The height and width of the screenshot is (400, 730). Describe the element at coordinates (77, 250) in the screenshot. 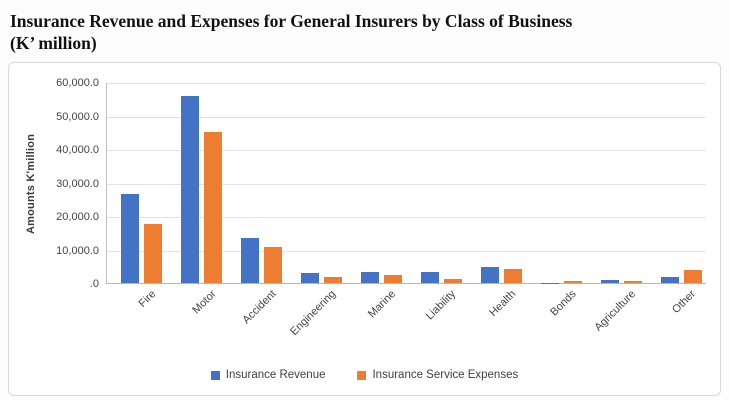

I see `y-tick-label: 10,000.0` at that location.